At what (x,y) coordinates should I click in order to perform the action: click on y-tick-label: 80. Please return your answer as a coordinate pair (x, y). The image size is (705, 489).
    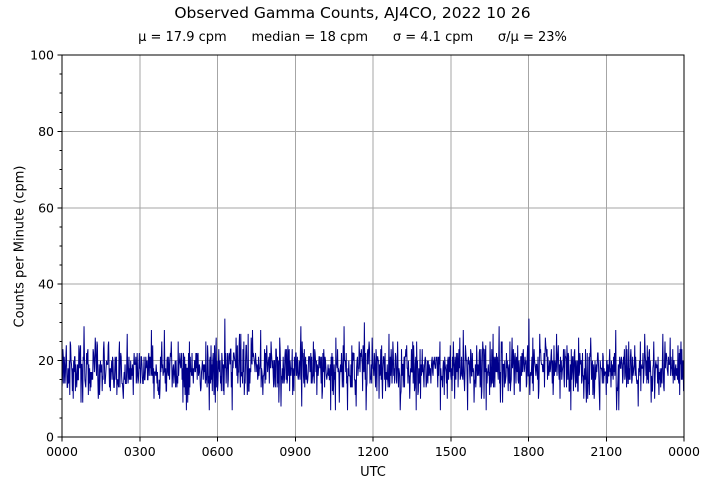
    Looking at the image, I should click on (46, 131).